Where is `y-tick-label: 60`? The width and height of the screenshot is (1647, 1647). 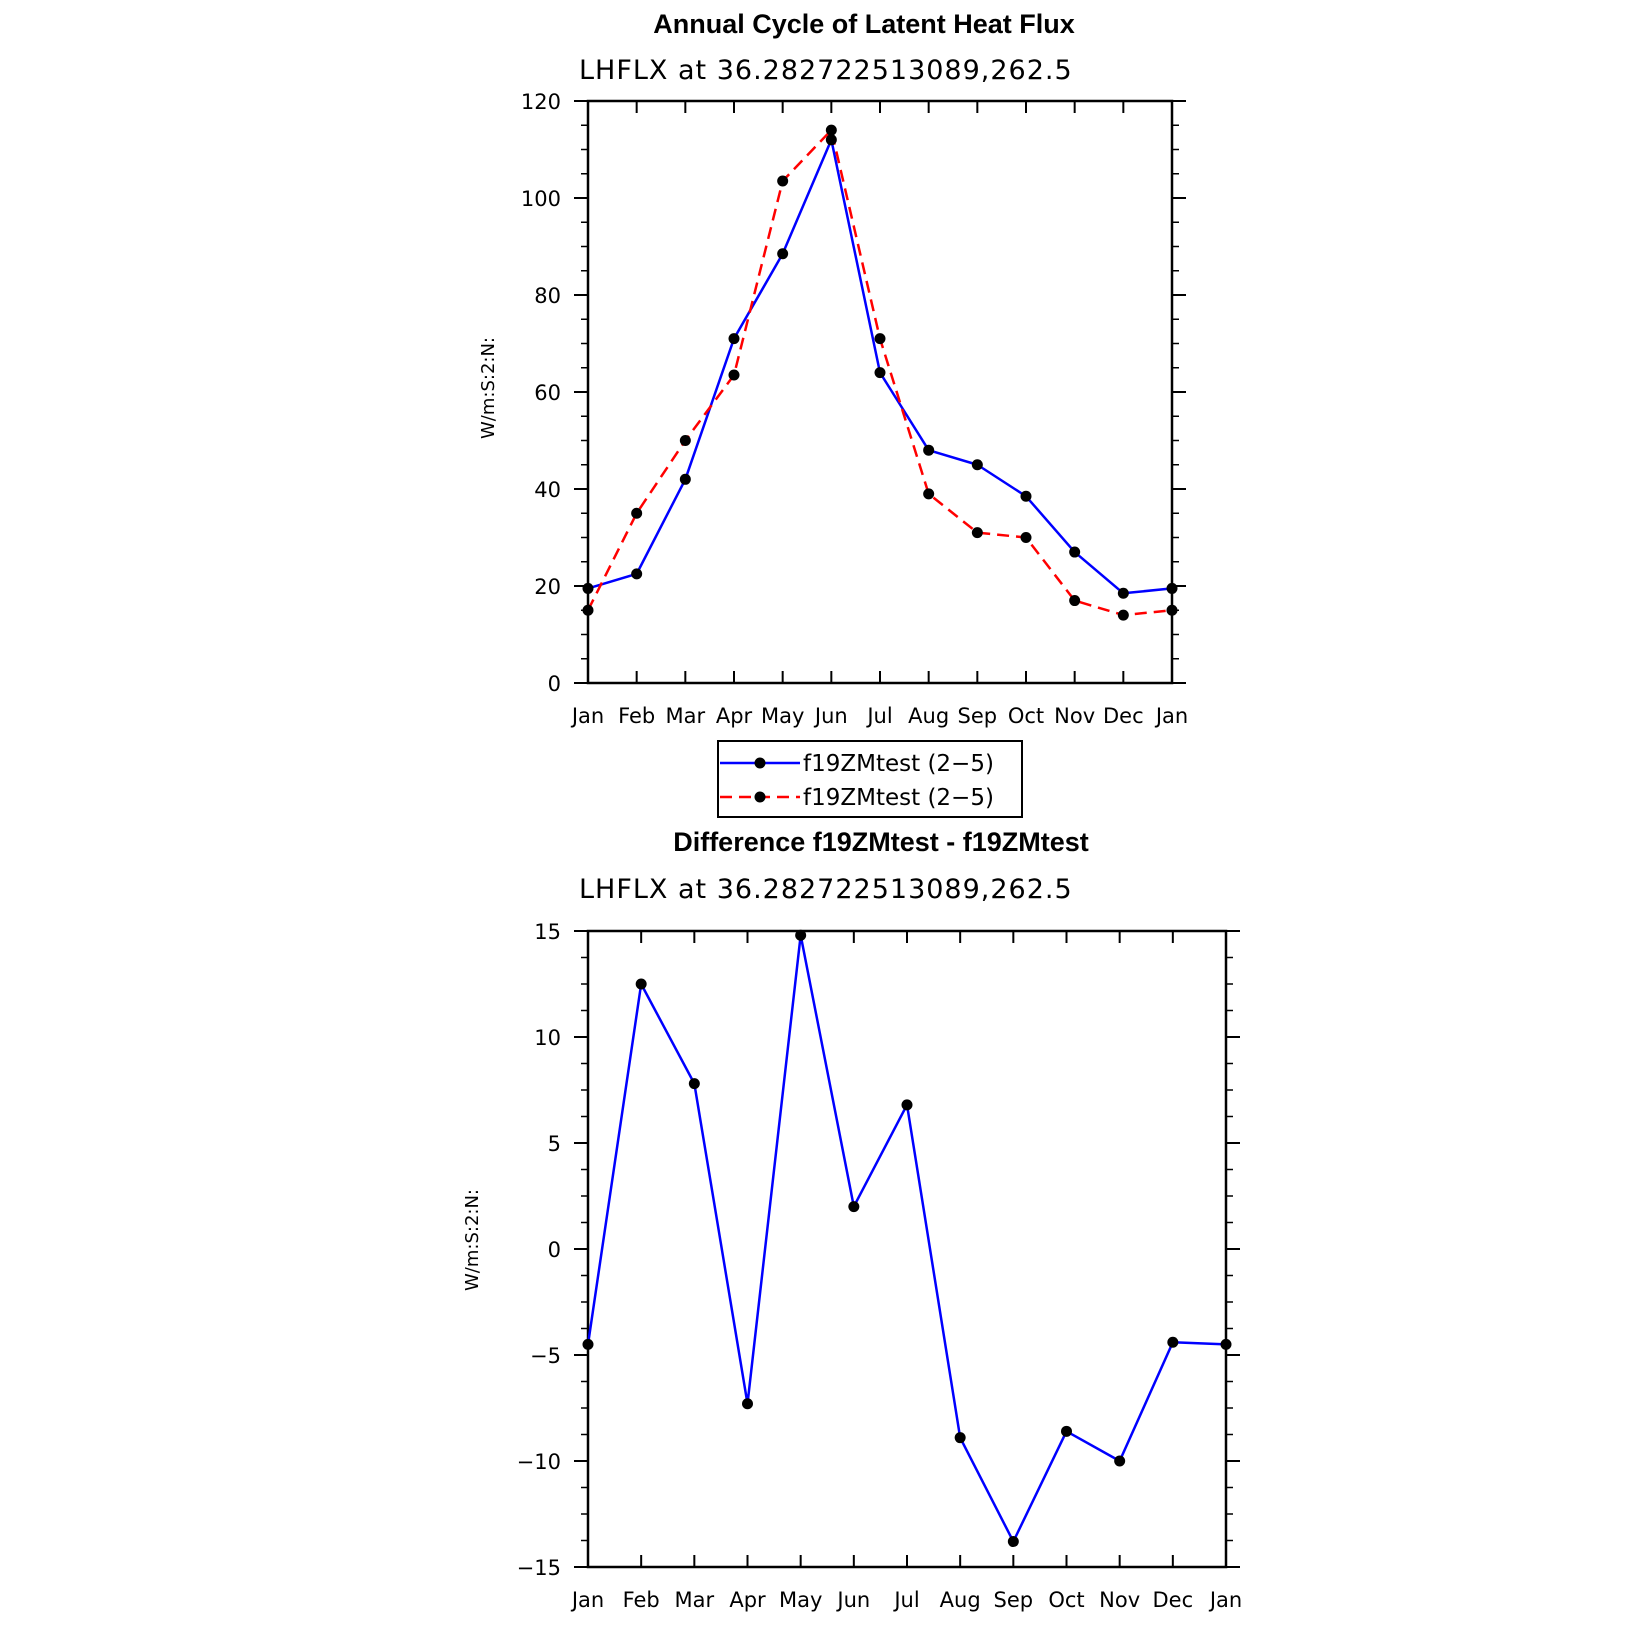
y-tick-label: 60 is located at coordinates (547, 393).